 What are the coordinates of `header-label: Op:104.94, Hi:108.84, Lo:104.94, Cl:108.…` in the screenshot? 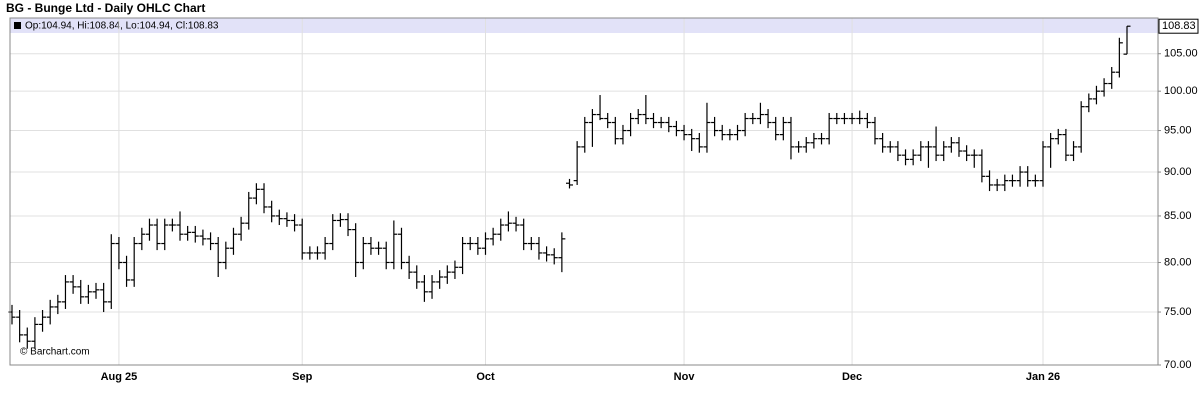 It's located at (122, 26).